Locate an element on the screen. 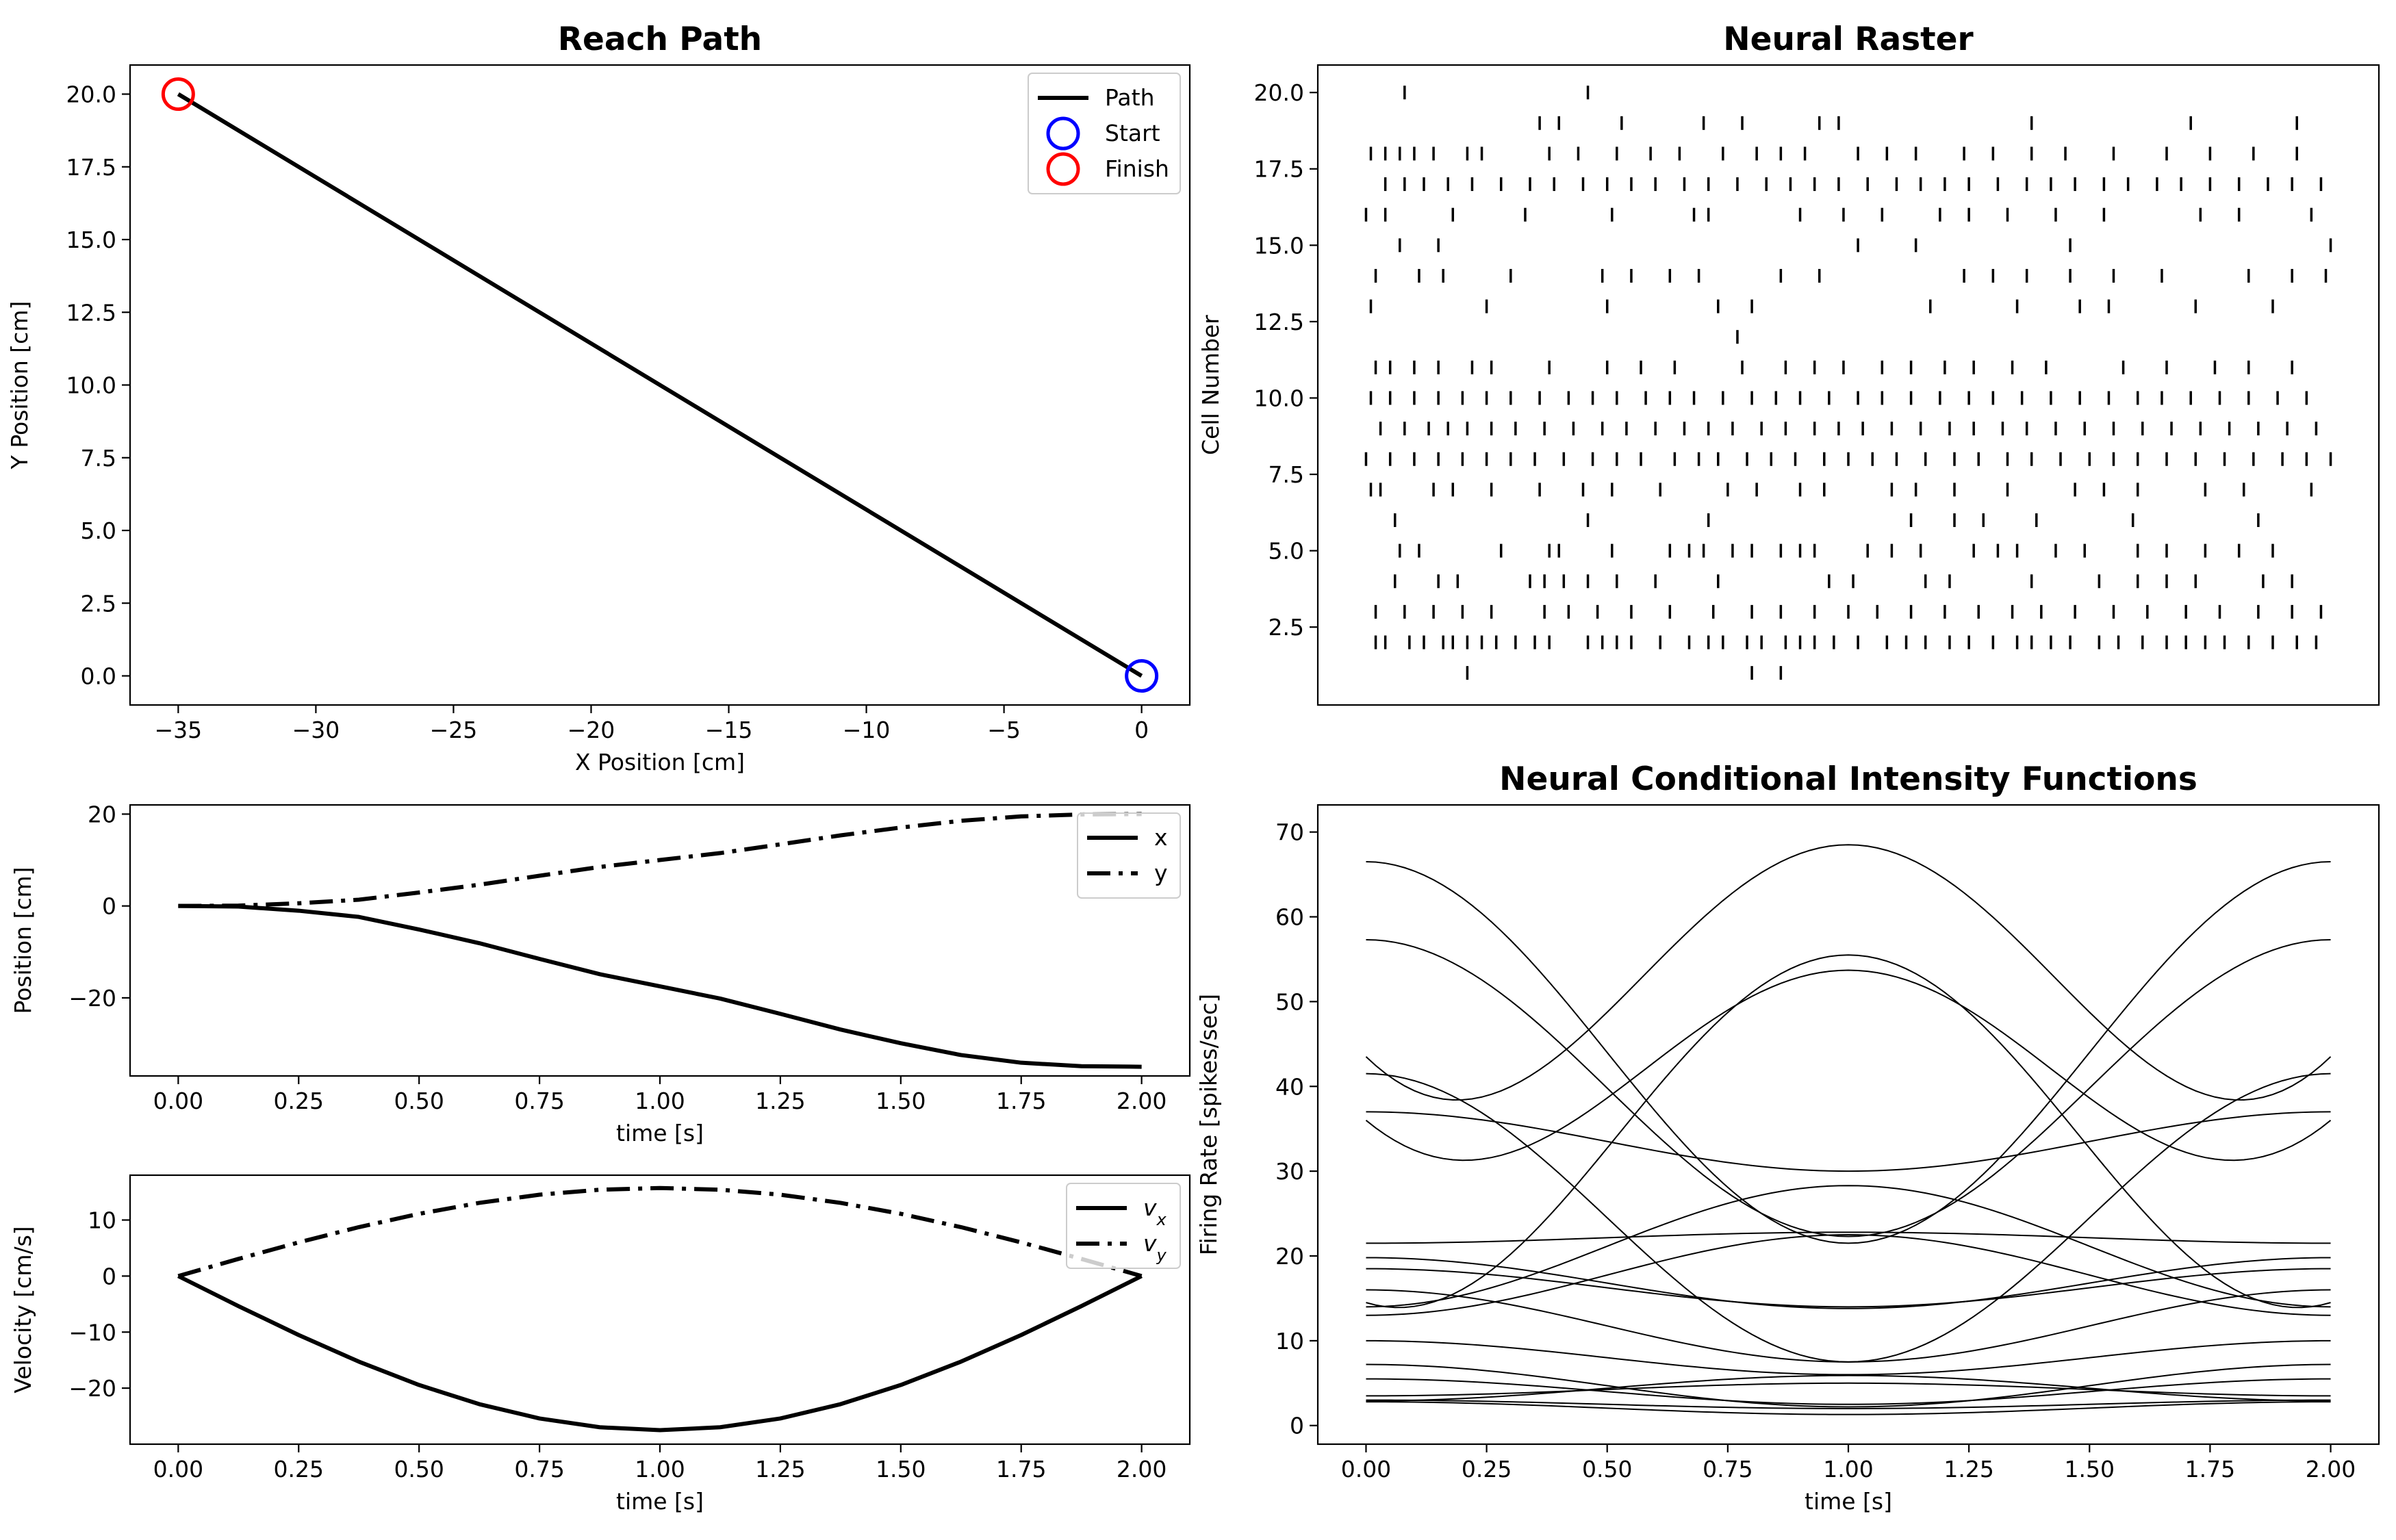 This screenshot has height=1540, width=2396. legend: xy is located at coordinates (1129, 855).